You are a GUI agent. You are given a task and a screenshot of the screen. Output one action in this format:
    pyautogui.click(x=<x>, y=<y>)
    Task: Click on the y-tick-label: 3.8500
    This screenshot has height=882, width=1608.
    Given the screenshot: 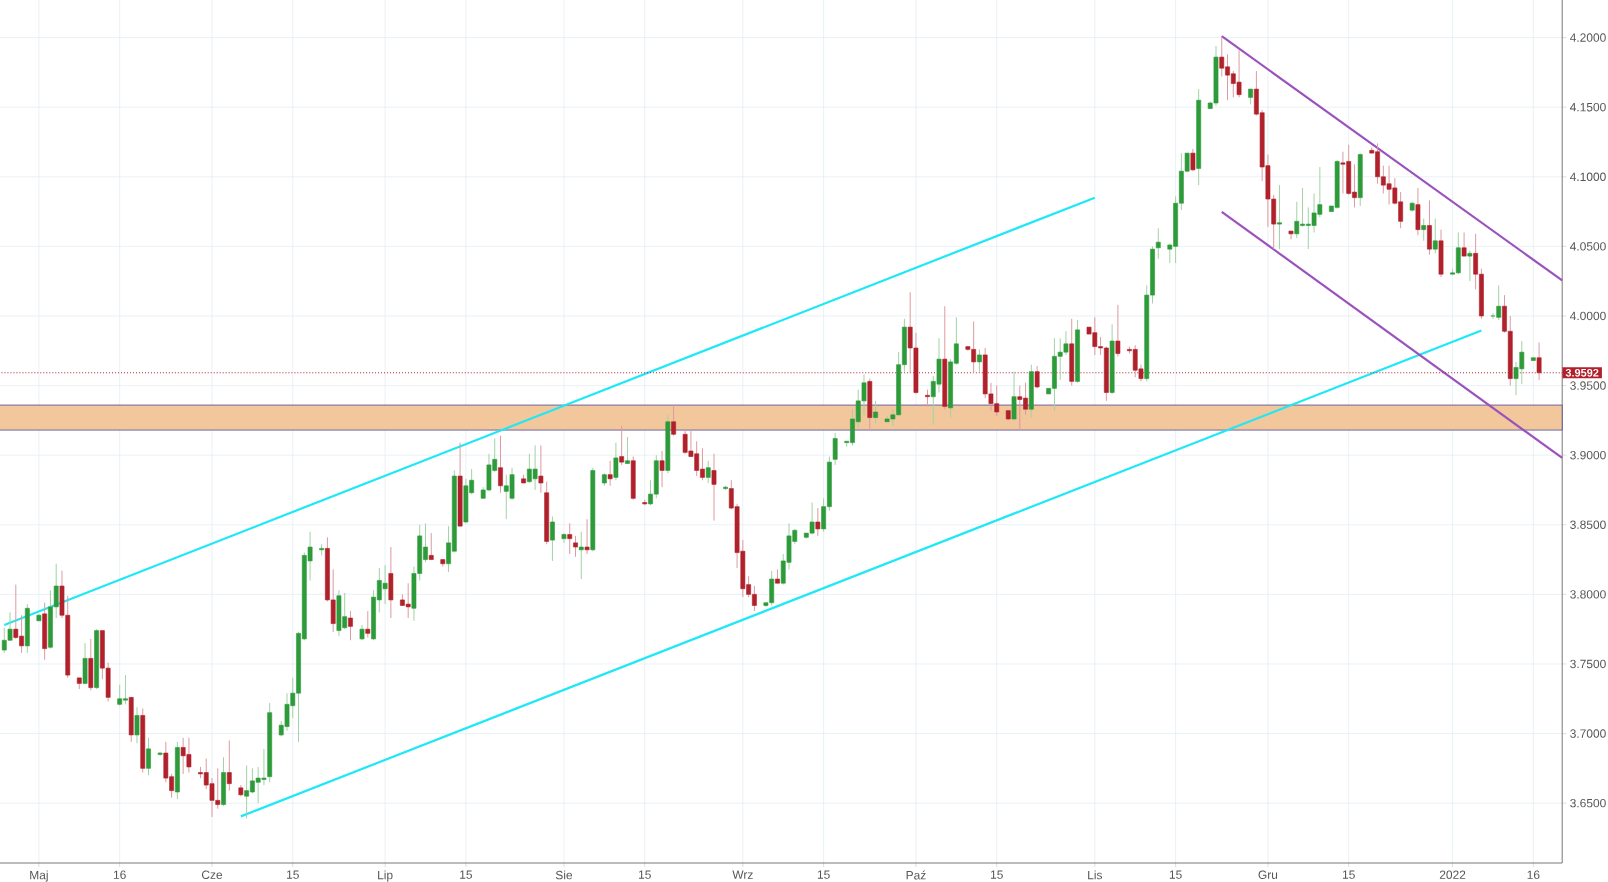 What is the action you would take?
    pyautogui.click(x=1588, y=524)
    